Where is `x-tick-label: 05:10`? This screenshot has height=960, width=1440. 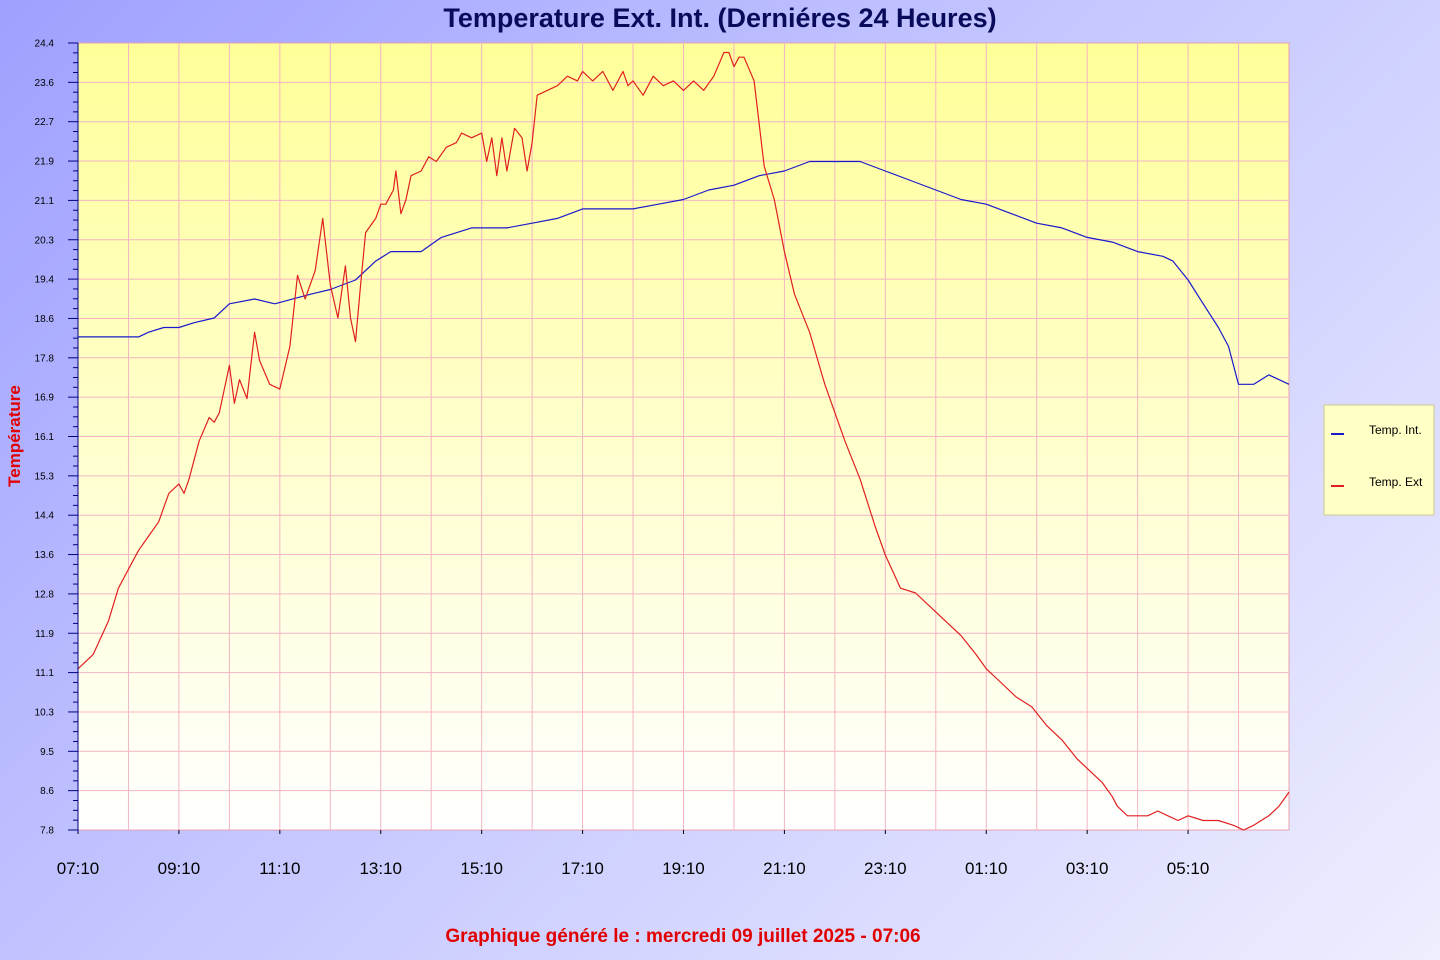
x-tick-label: 05:10 is located at coordinates (1188, 868).